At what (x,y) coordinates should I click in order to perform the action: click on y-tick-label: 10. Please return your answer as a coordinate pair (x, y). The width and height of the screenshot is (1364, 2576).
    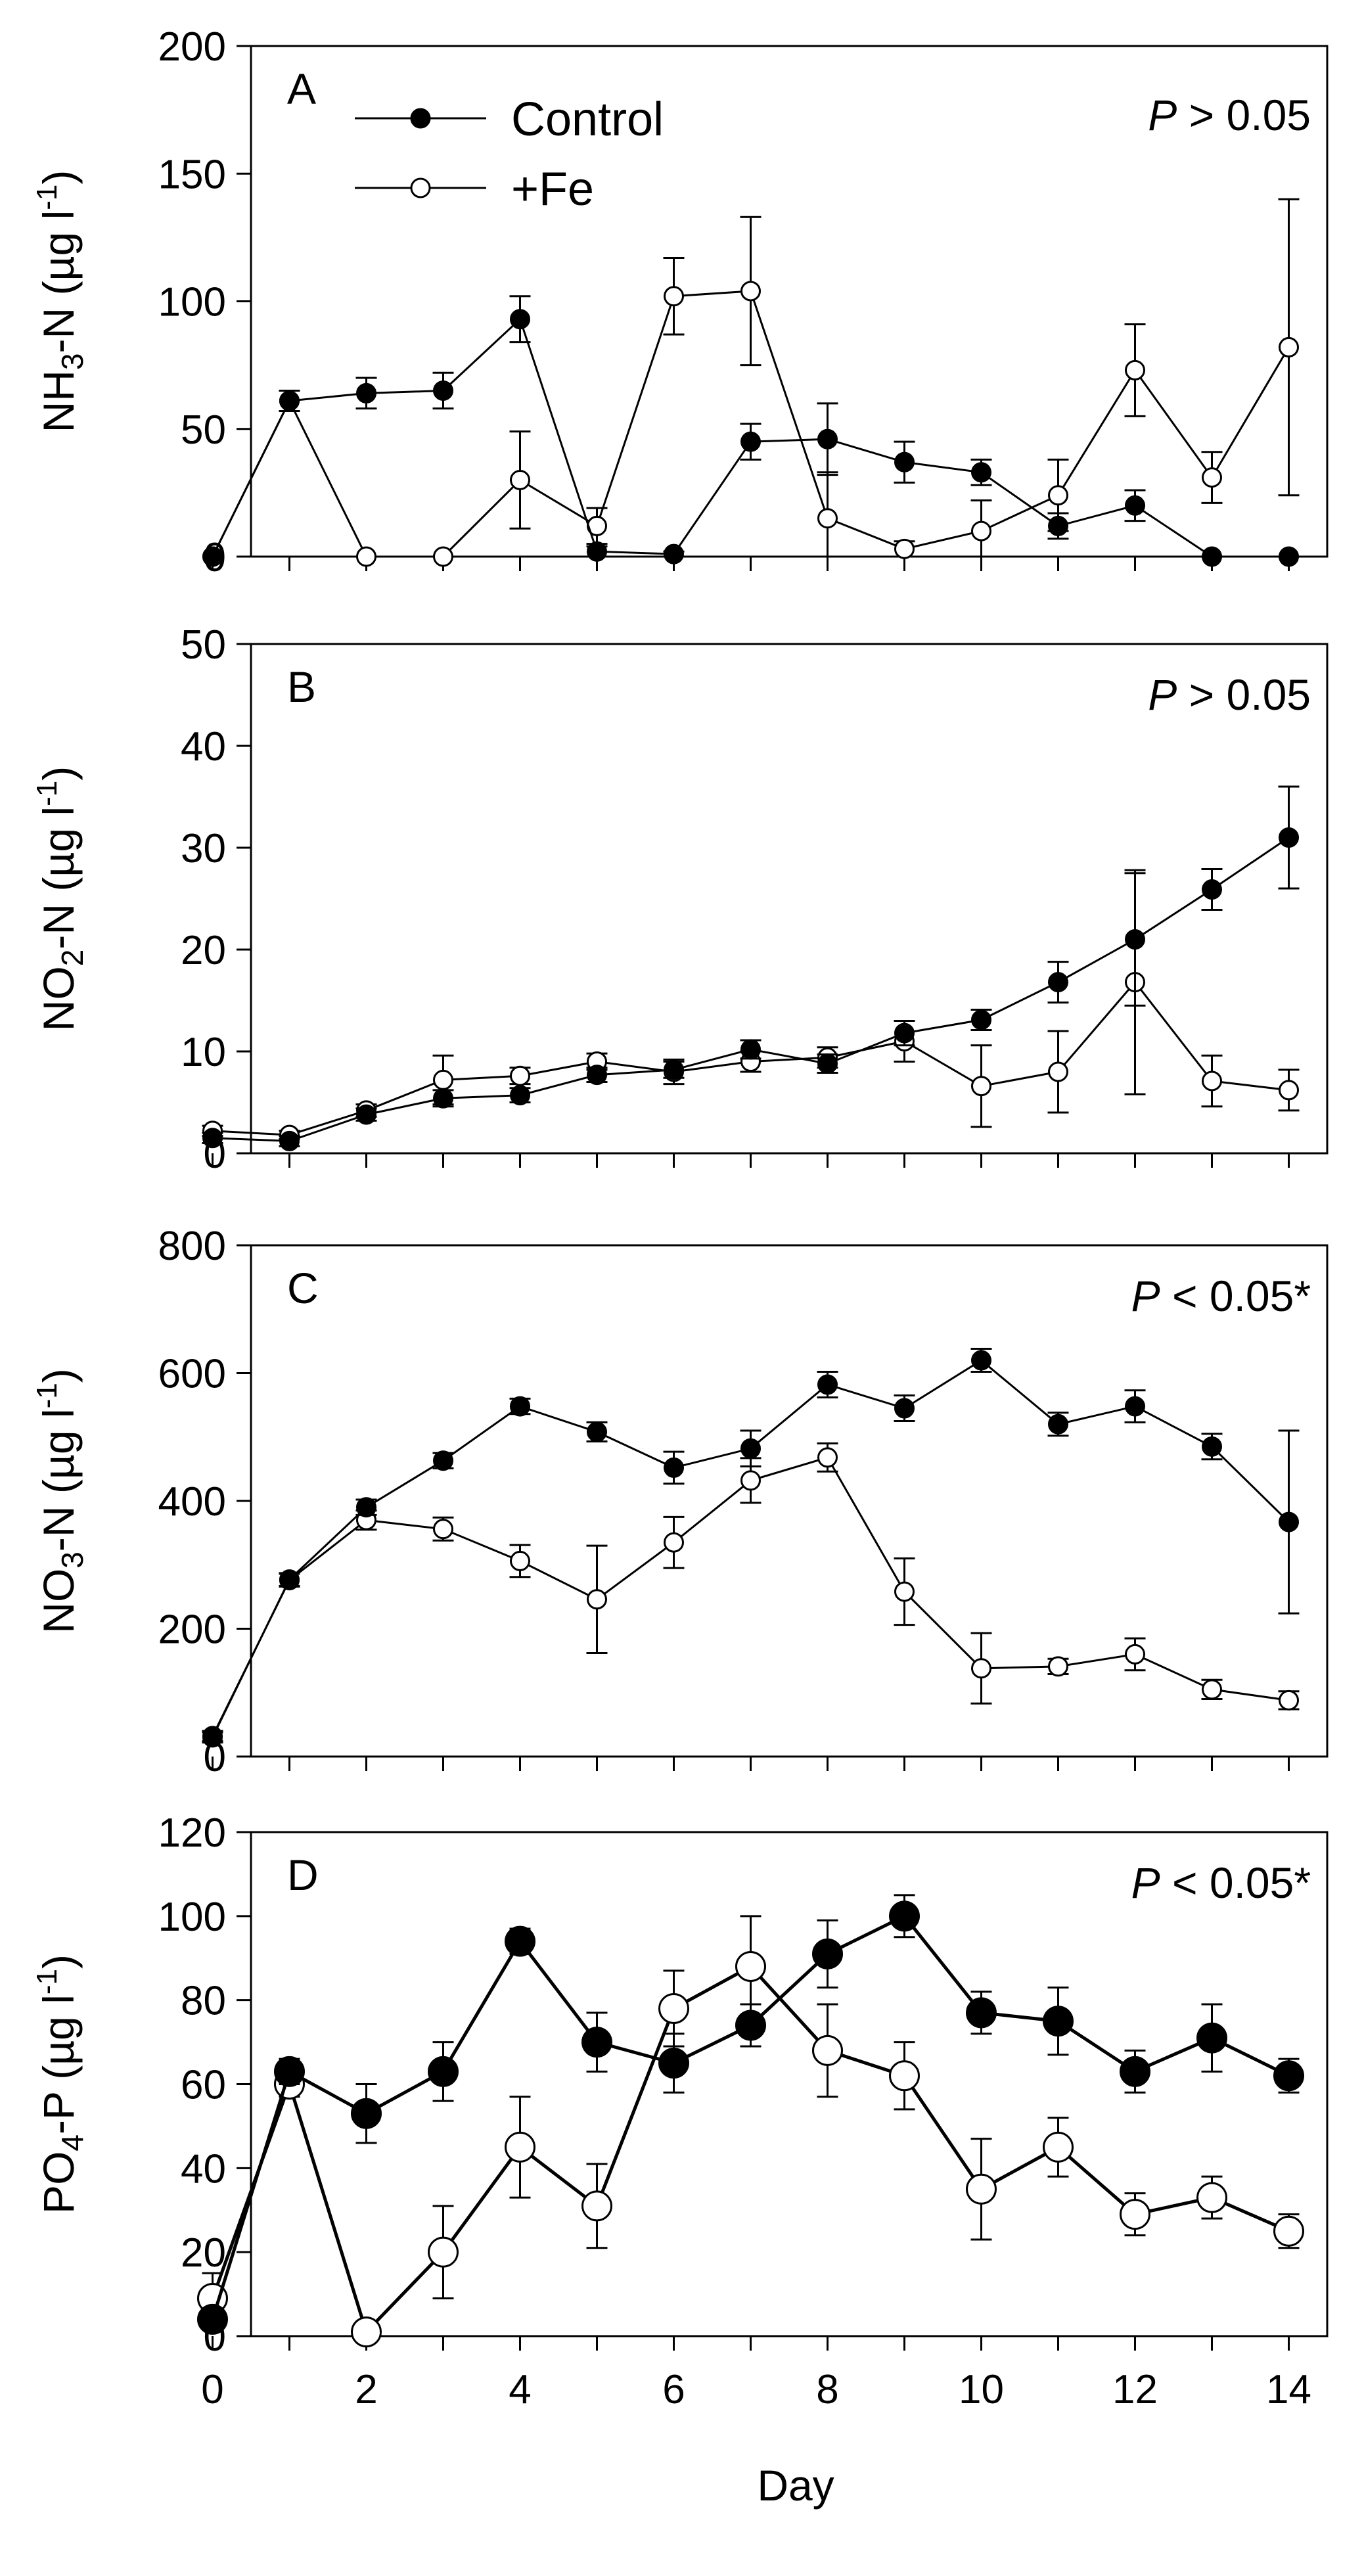
    Looking at the image, I should click on (203, 1052).